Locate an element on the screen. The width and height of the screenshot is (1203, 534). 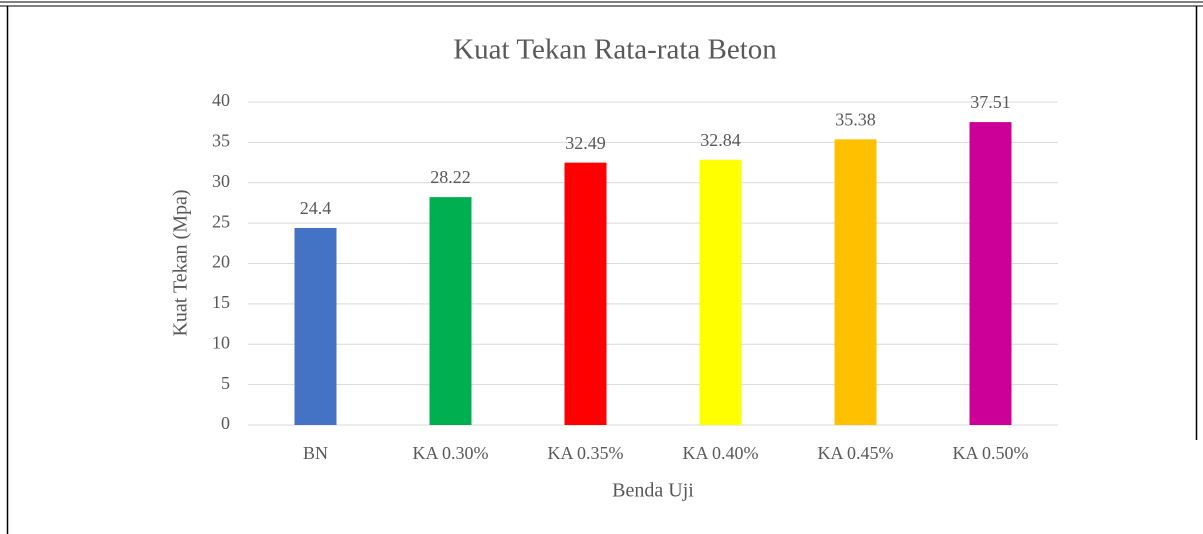
x-tick-label: BN is located at coordinates (315, 453).